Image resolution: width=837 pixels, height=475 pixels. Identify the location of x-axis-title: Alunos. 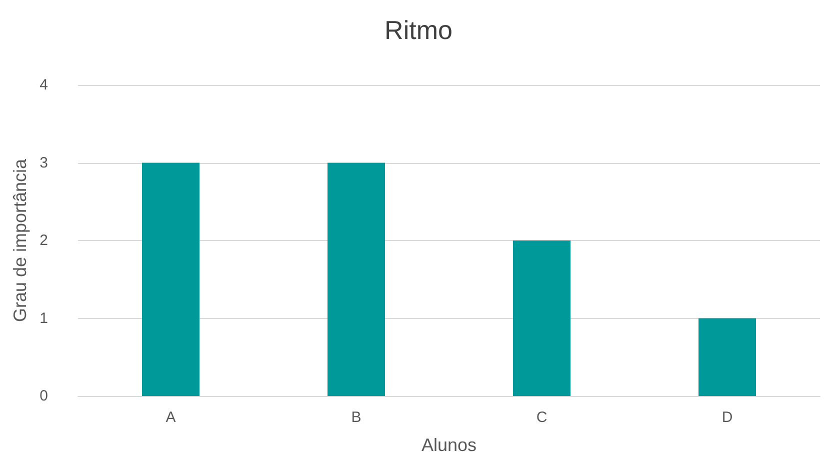
(449, 445).